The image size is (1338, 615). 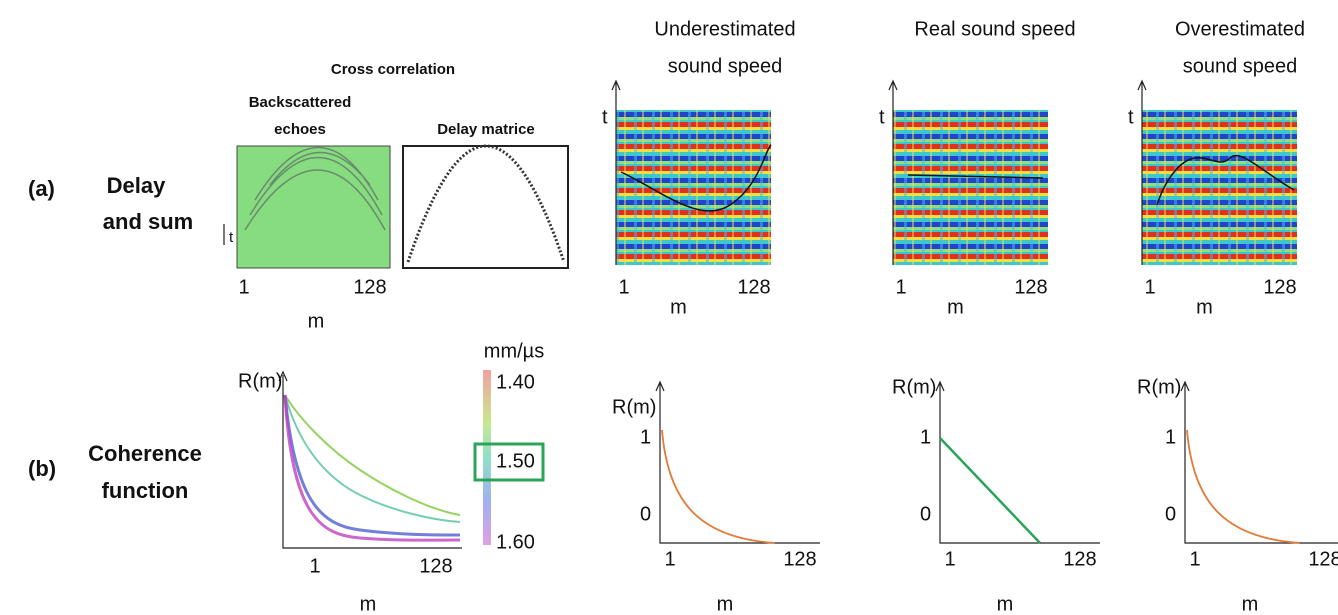 What do you see at coordinates (486, 129) in the screenshot?
I see `step-title: Delay matrice` at bounding box center [486, 129].